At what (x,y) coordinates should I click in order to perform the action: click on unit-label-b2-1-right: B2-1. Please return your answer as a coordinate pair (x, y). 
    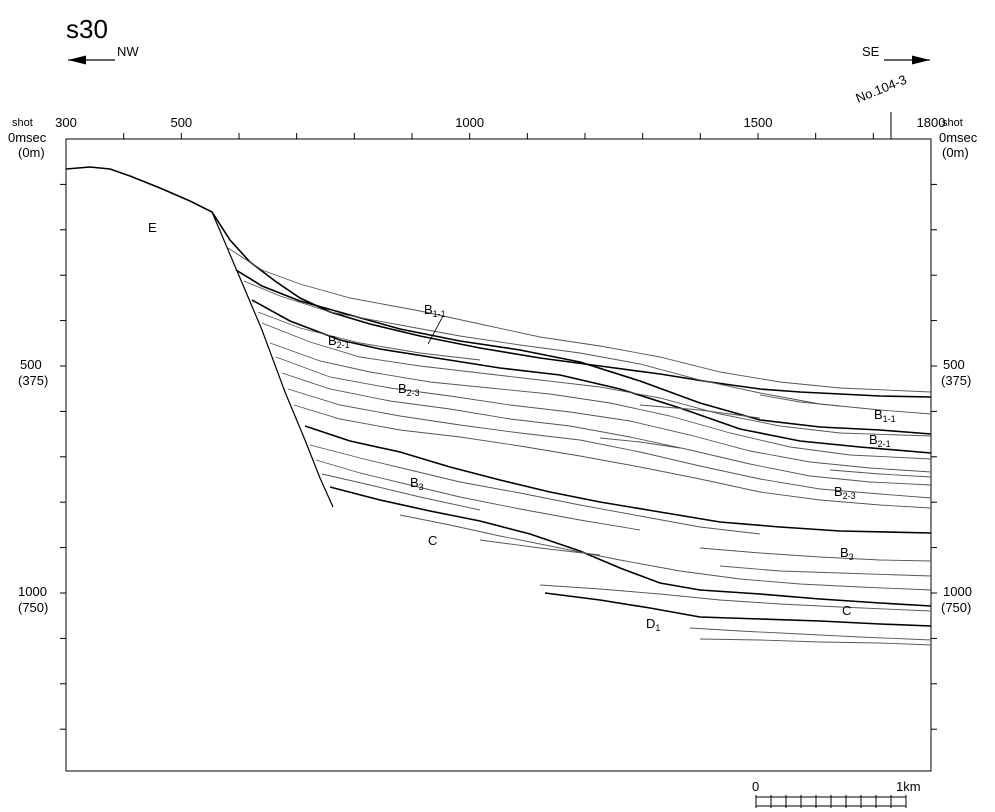
    Looking at the image, I should click on (880, 440).